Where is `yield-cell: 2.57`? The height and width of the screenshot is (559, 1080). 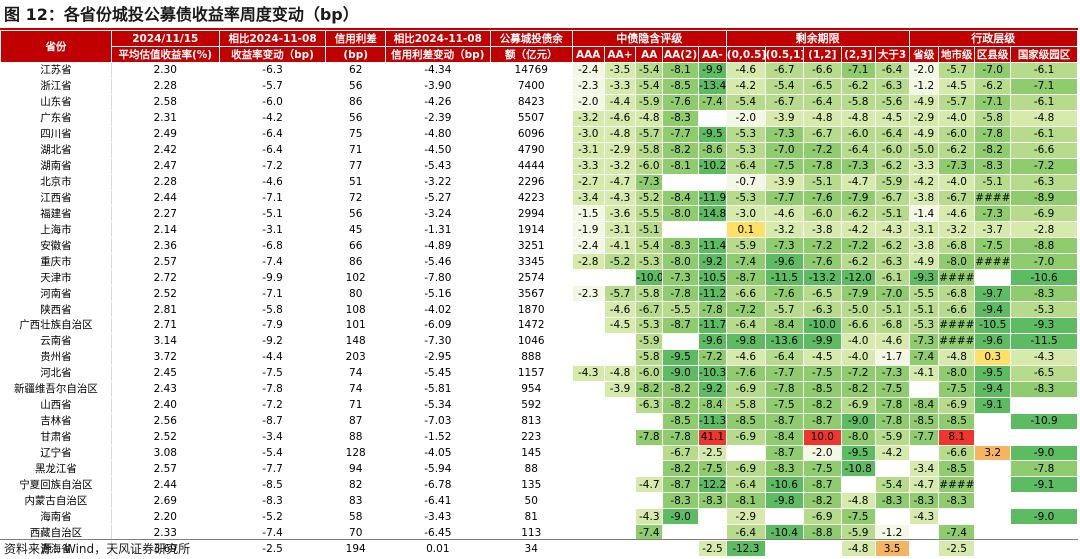 yield-cell: 2.57 is located at coordinates (165, 262).